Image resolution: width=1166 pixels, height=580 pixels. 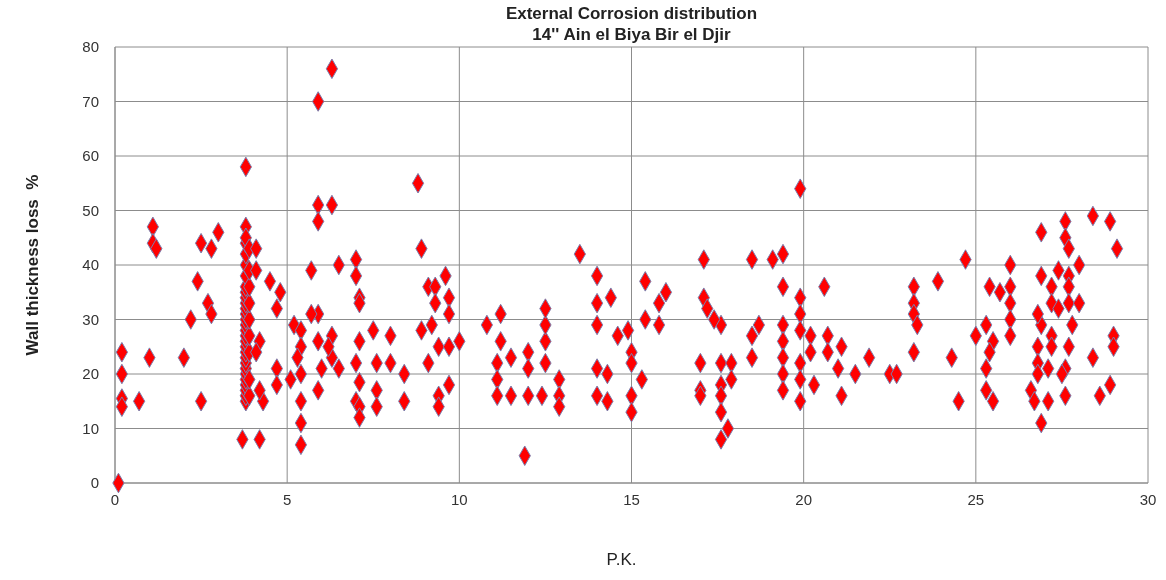 What do you see at coordinates (32, 265) in the screenshot?
I see `y-axis-title: Wall thickness loss %` at bounding box center [32, 265].